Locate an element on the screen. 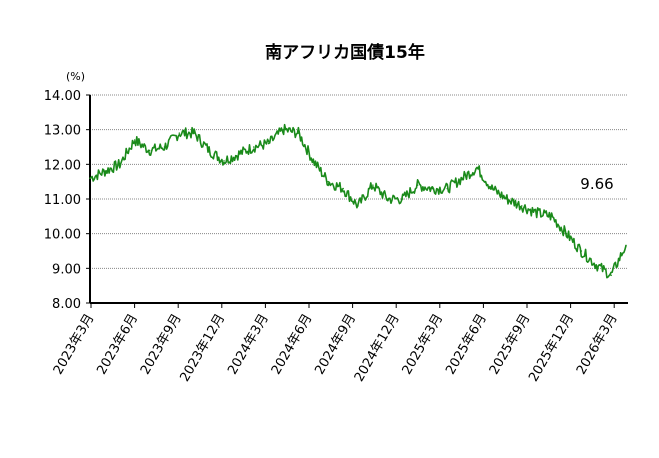 Image resolution: width=659 pixels, height=458 pixels. x-tick-label: 2025年6月 is located at coordinates (466, 345).